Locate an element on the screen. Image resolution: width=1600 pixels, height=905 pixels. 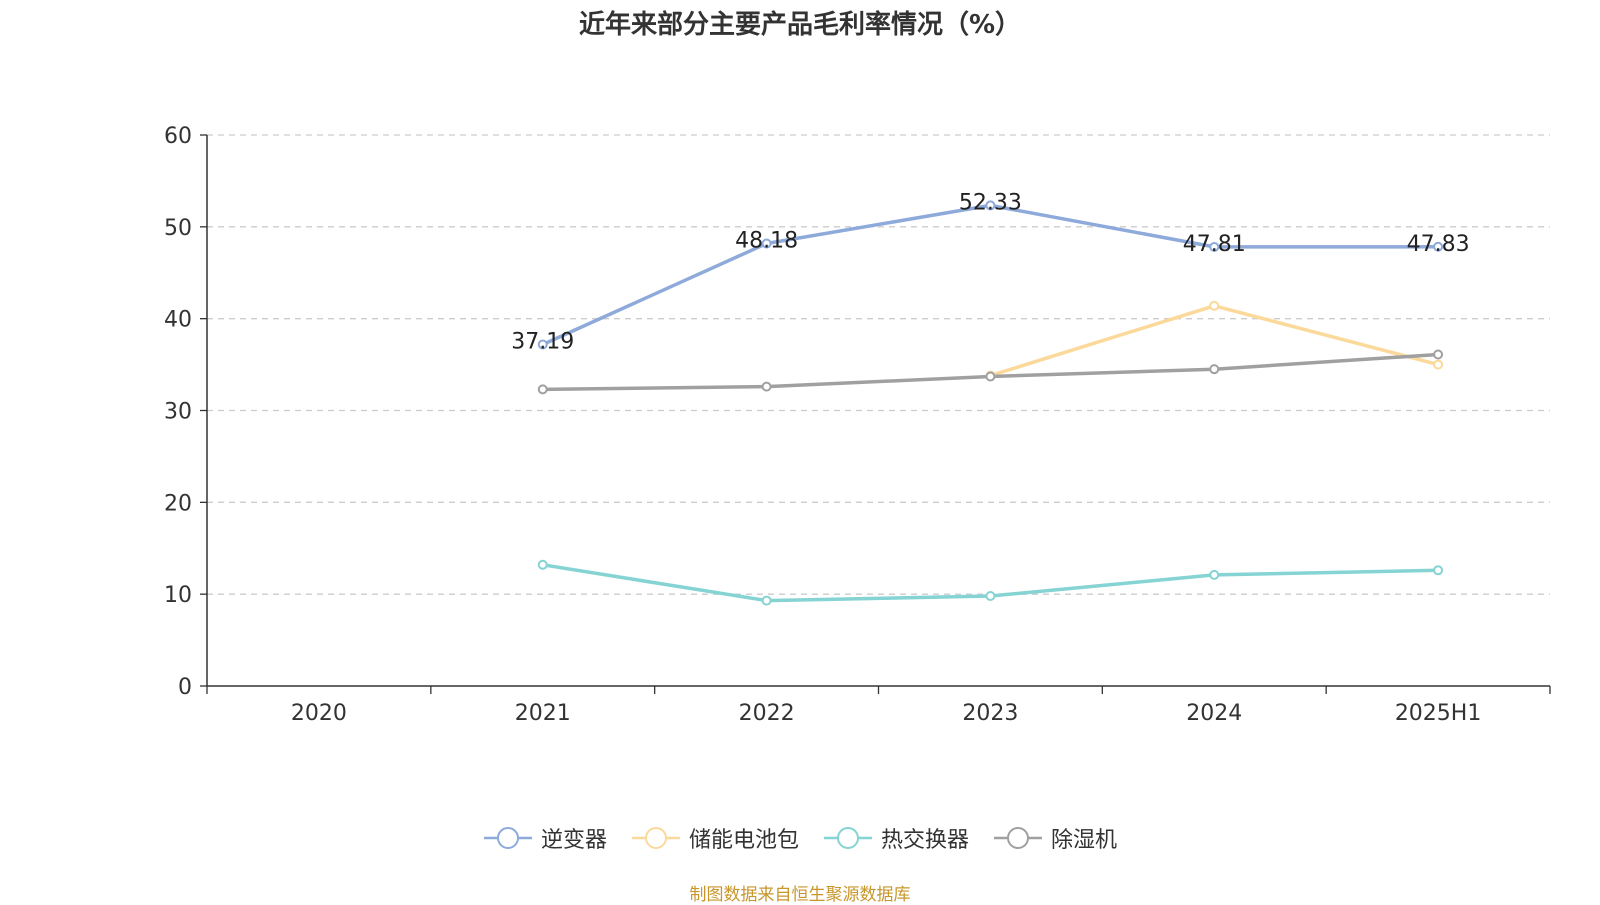
legend-item-1: 逆变器 is located at coordinates (545, 838).